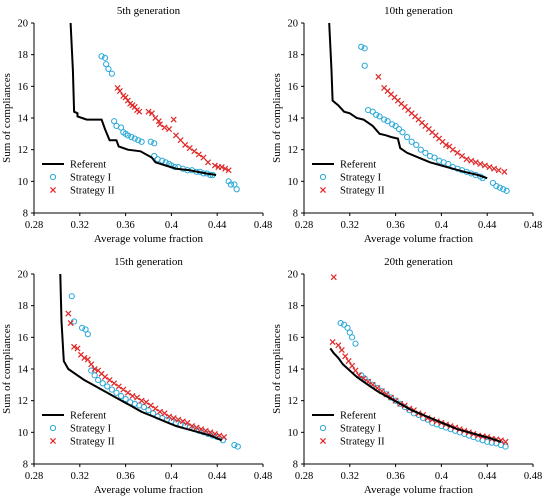 The image size is (550, 502). What do you see at coordinates (293, 55) in the screenshot?
I see `y-tick-label: 18` at bounding box center [293, 55].